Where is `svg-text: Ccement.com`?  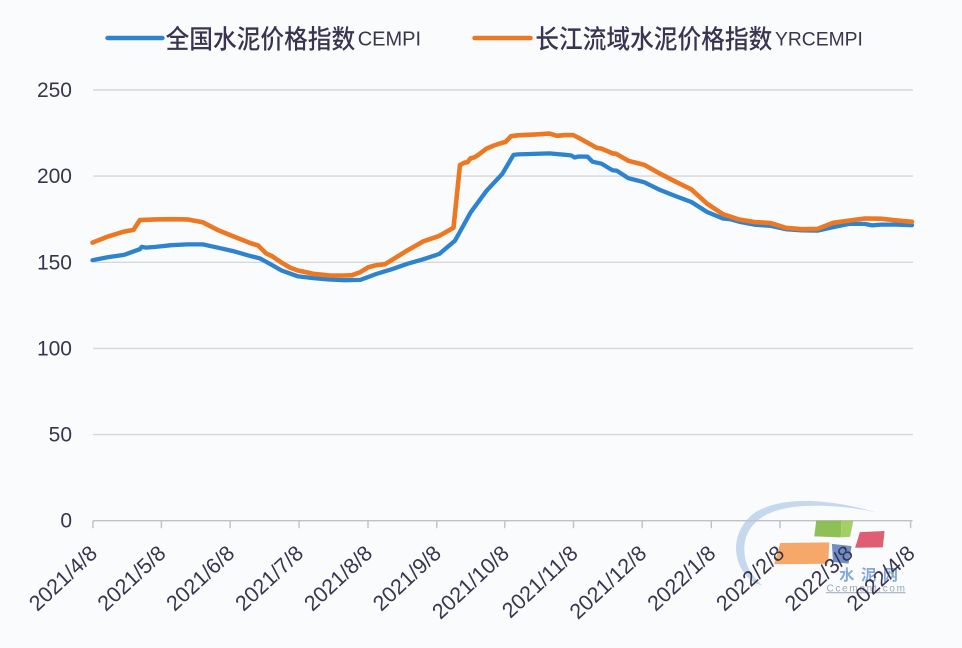
svg-text: Ccement.com is located at coordinates (866, 588).